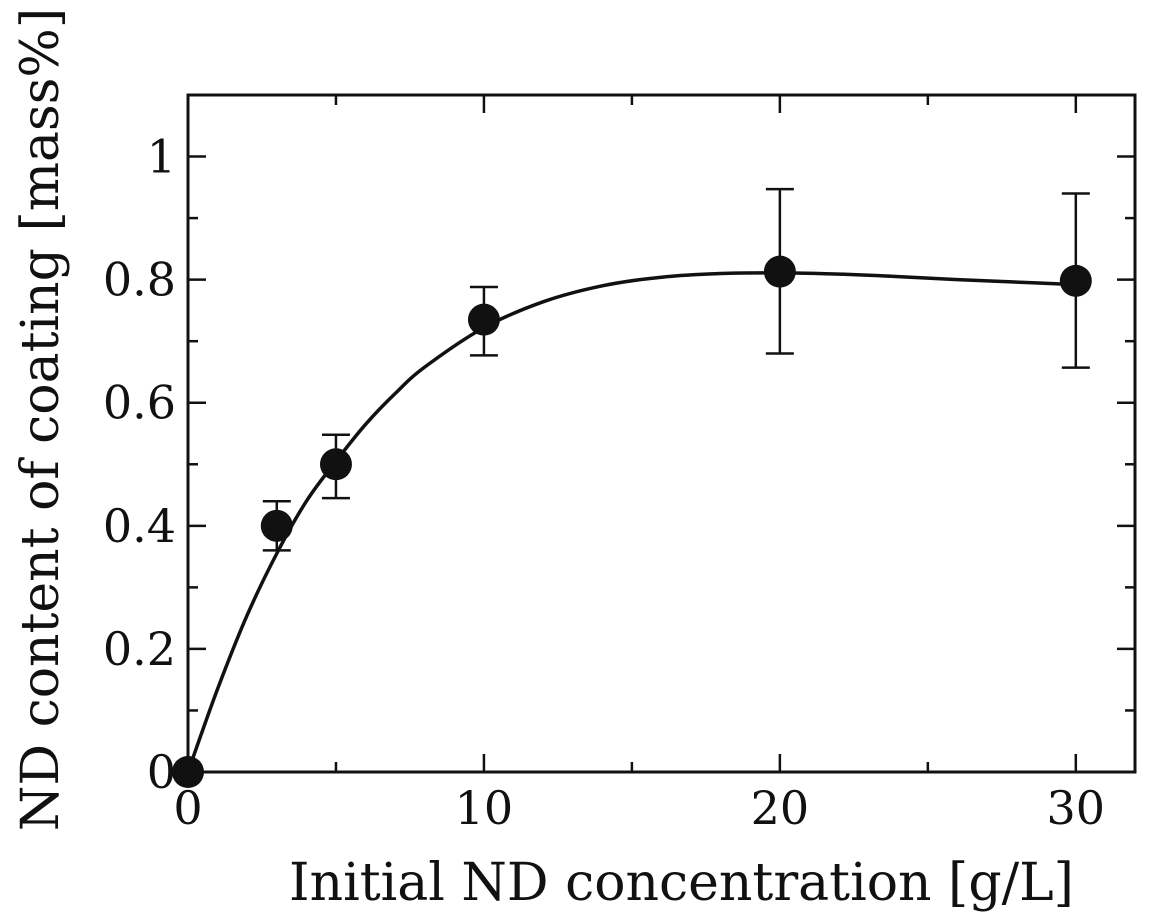 Image resolution: width=1153 pixels, height=920 pixels. I want to click on y-tick-label: 0.2, so click(139, 649).